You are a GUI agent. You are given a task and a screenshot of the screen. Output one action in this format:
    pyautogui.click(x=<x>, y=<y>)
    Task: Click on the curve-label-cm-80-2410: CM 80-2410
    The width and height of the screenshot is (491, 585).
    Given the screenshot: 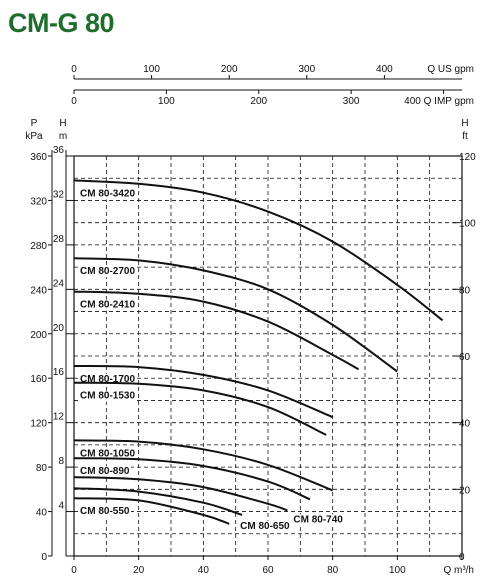 What is the action you would take?
    pyautogui.click(x=107, y=305)
    